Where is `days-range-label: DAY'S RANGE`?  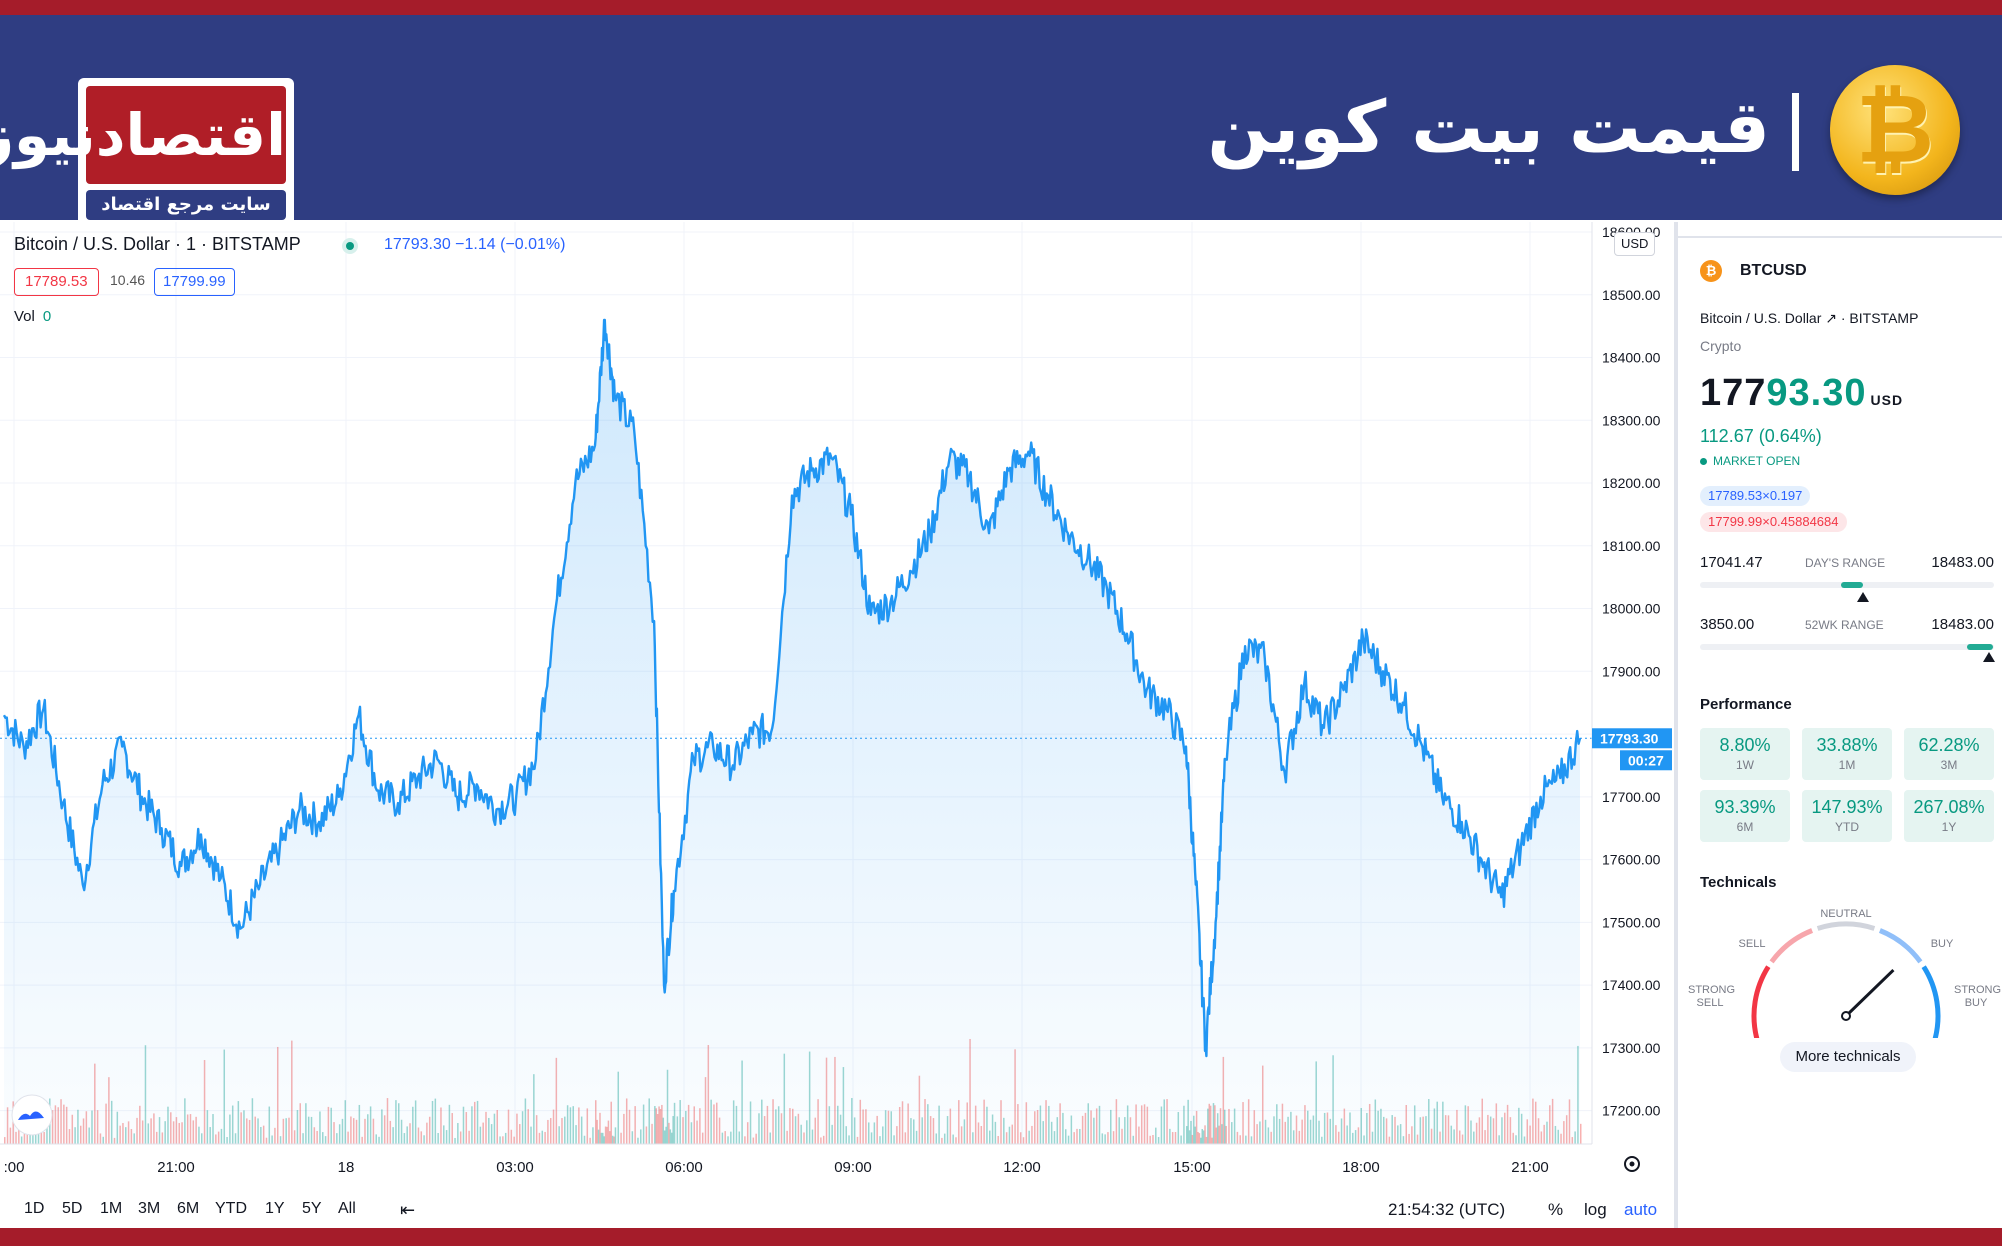
days-range-label: DAY'S RANGE is located at coordinates (1845, 563).